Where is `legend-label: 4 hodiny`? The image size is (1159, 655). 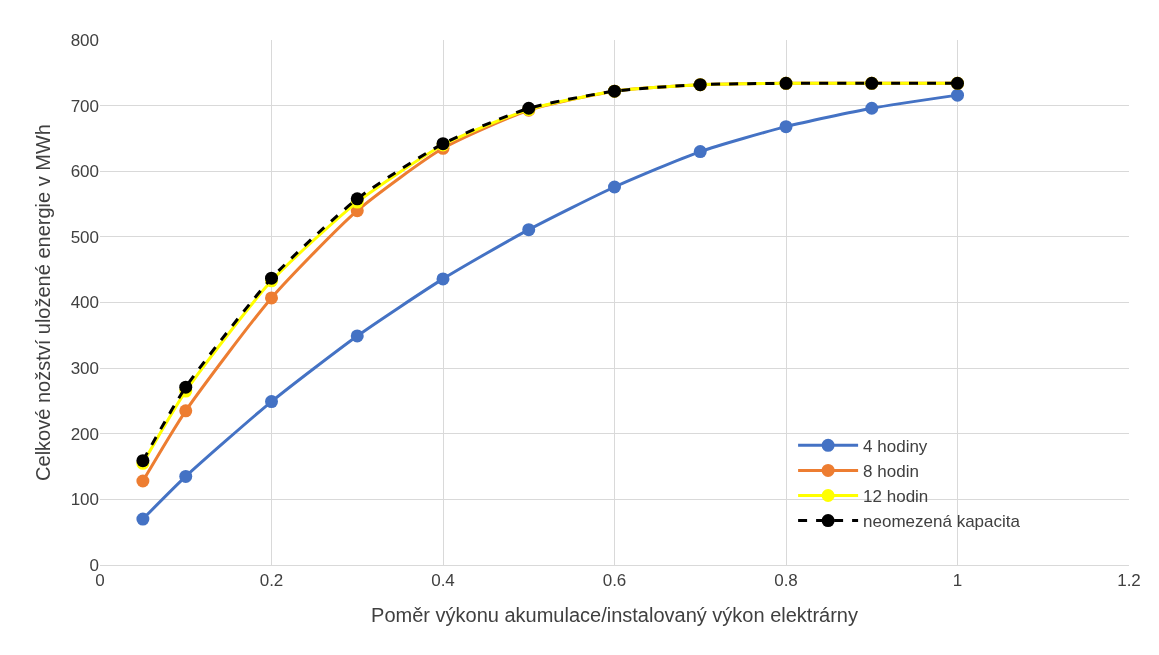
legend-label: 4 hodiny is located at coordinates (895, 446).